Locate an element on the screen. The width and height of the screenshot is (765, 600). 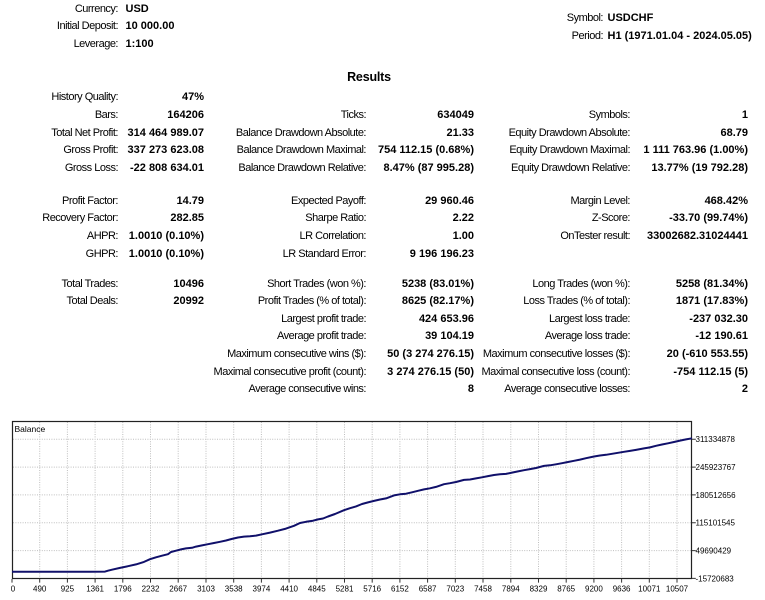
svg-text: 180512656 is located at coordinates (716, 495).